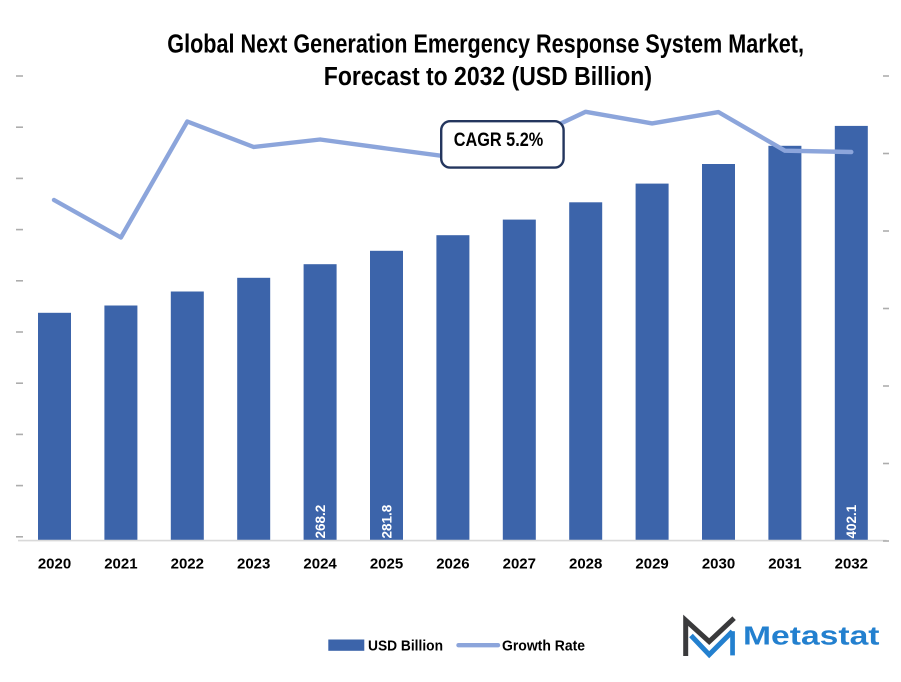  What do you see at coordinates (488, 77) in the screenshot?
I see `svg-text: Forecast to 2032 (USD Billion)` at bounding box center [488, 77].